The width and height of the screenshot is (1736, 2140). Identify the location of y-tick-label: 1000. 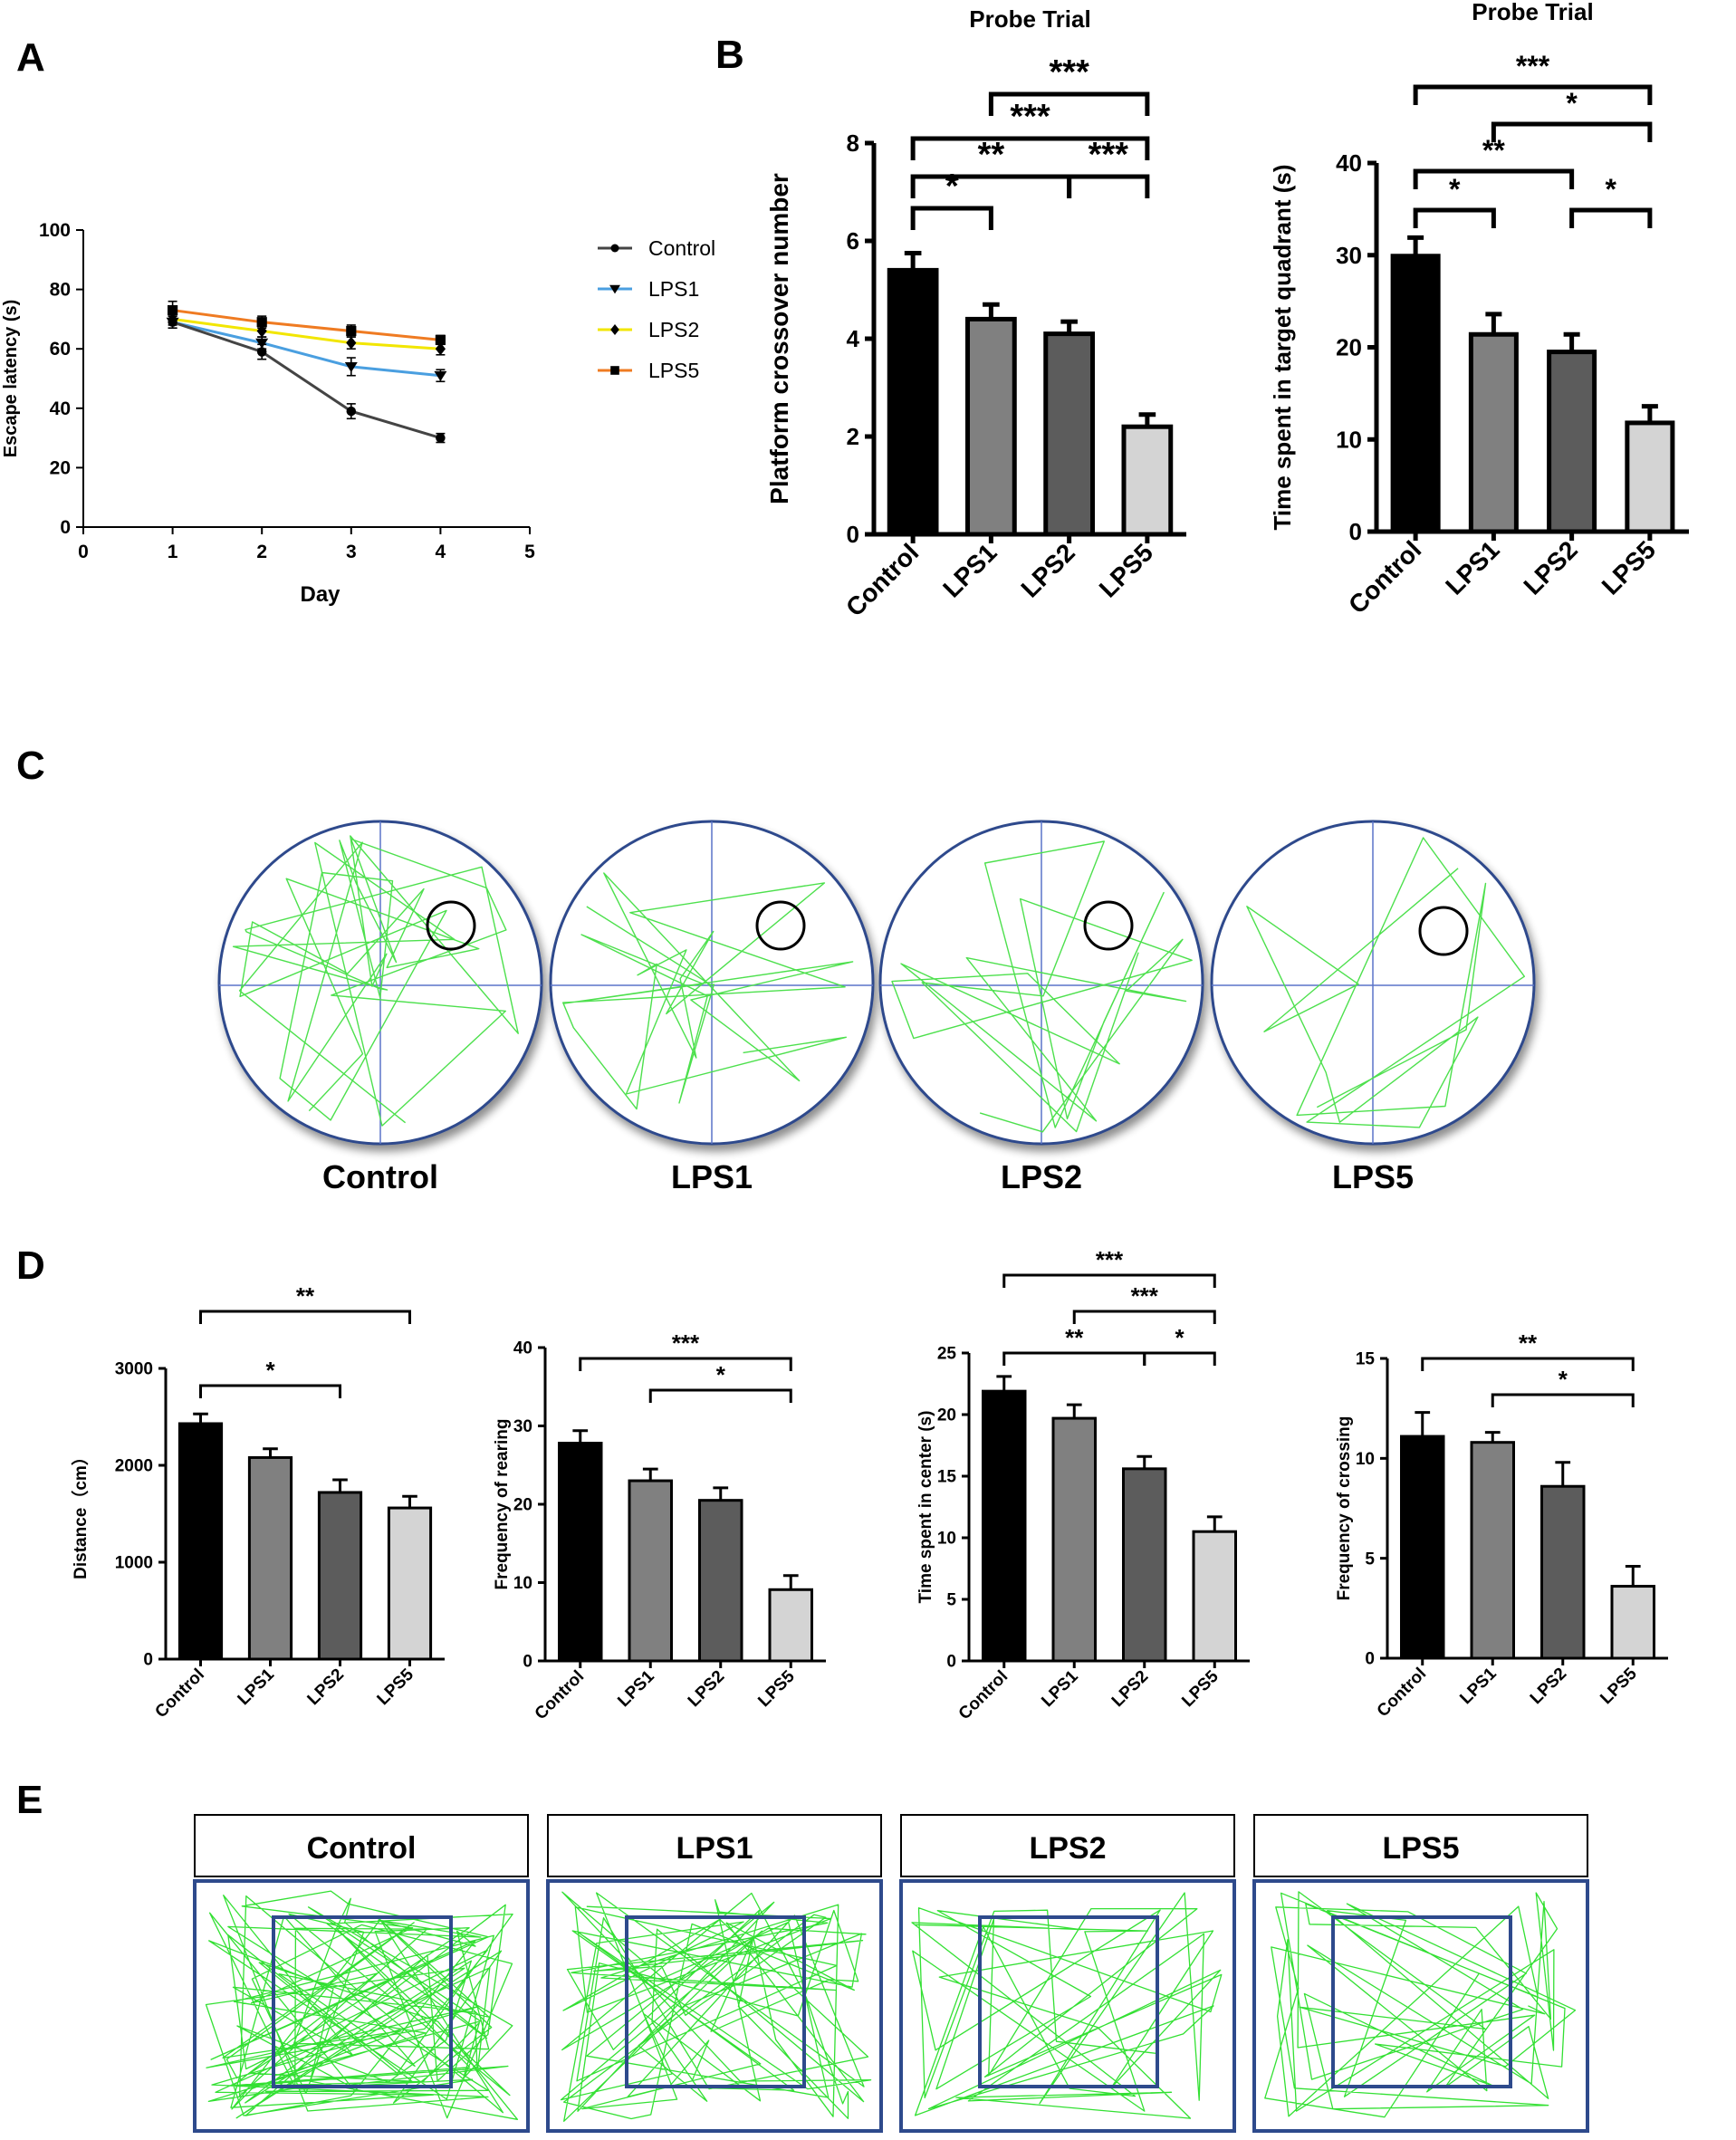
(134, 1563).